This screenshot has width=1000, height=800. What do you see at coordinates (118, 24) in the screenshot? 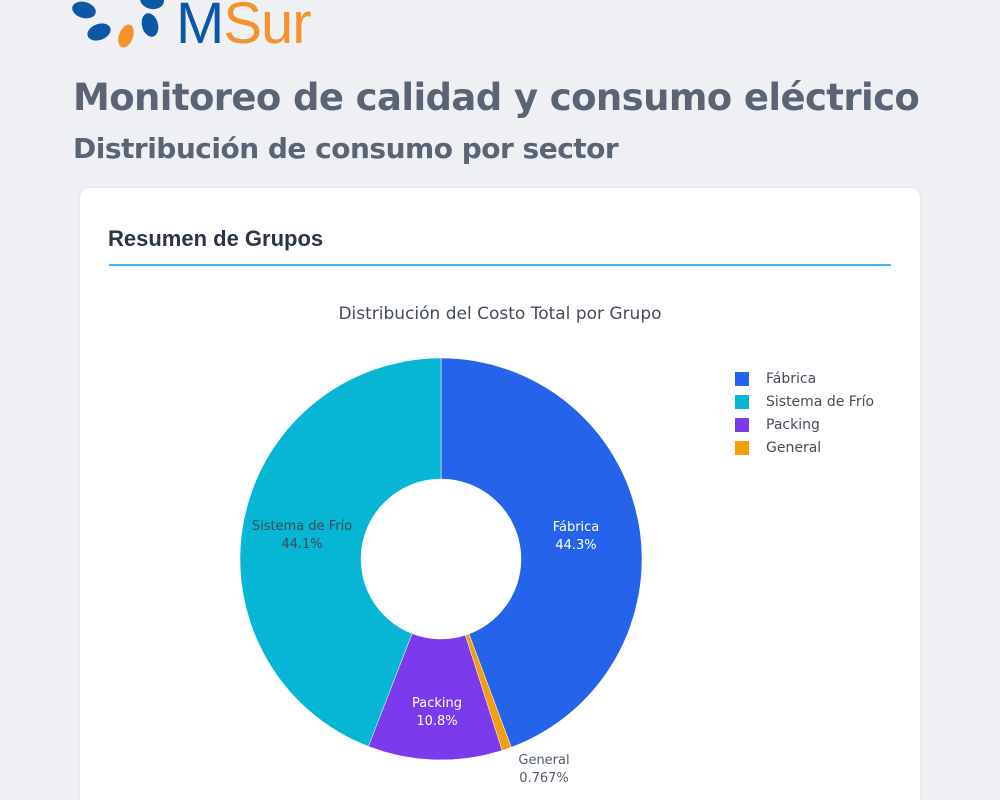
I see `logo-sunburst-icon` at bounding box center [118, 24].